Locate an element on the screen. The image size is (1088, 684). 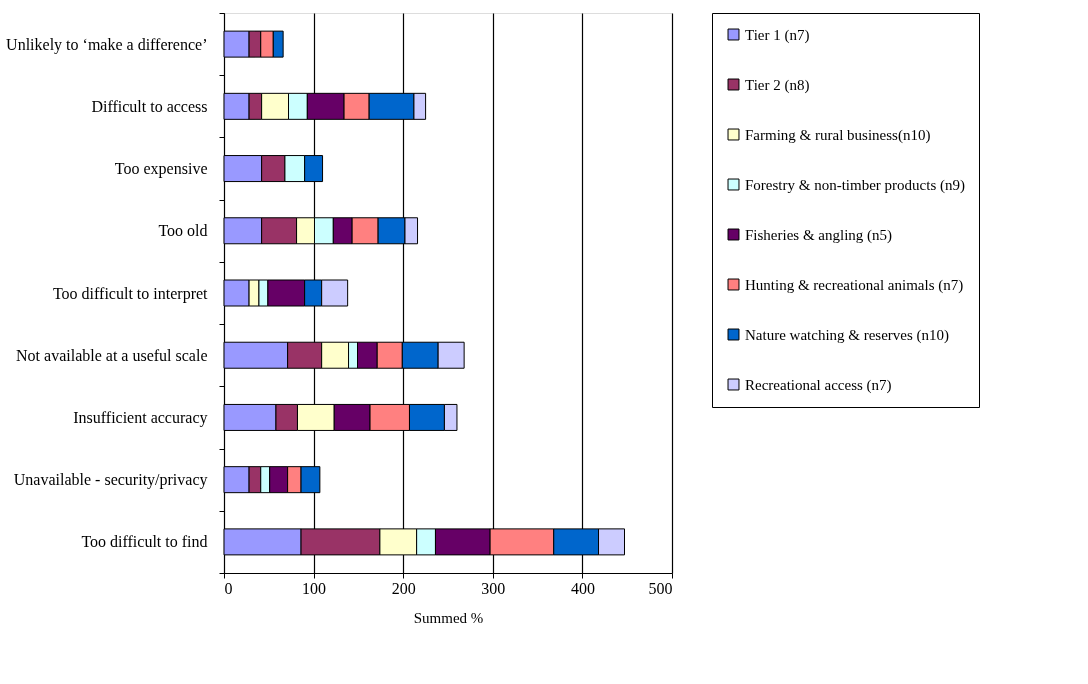
y-tick-label: Too difficult to interpret is located at coordinates (130, 293).